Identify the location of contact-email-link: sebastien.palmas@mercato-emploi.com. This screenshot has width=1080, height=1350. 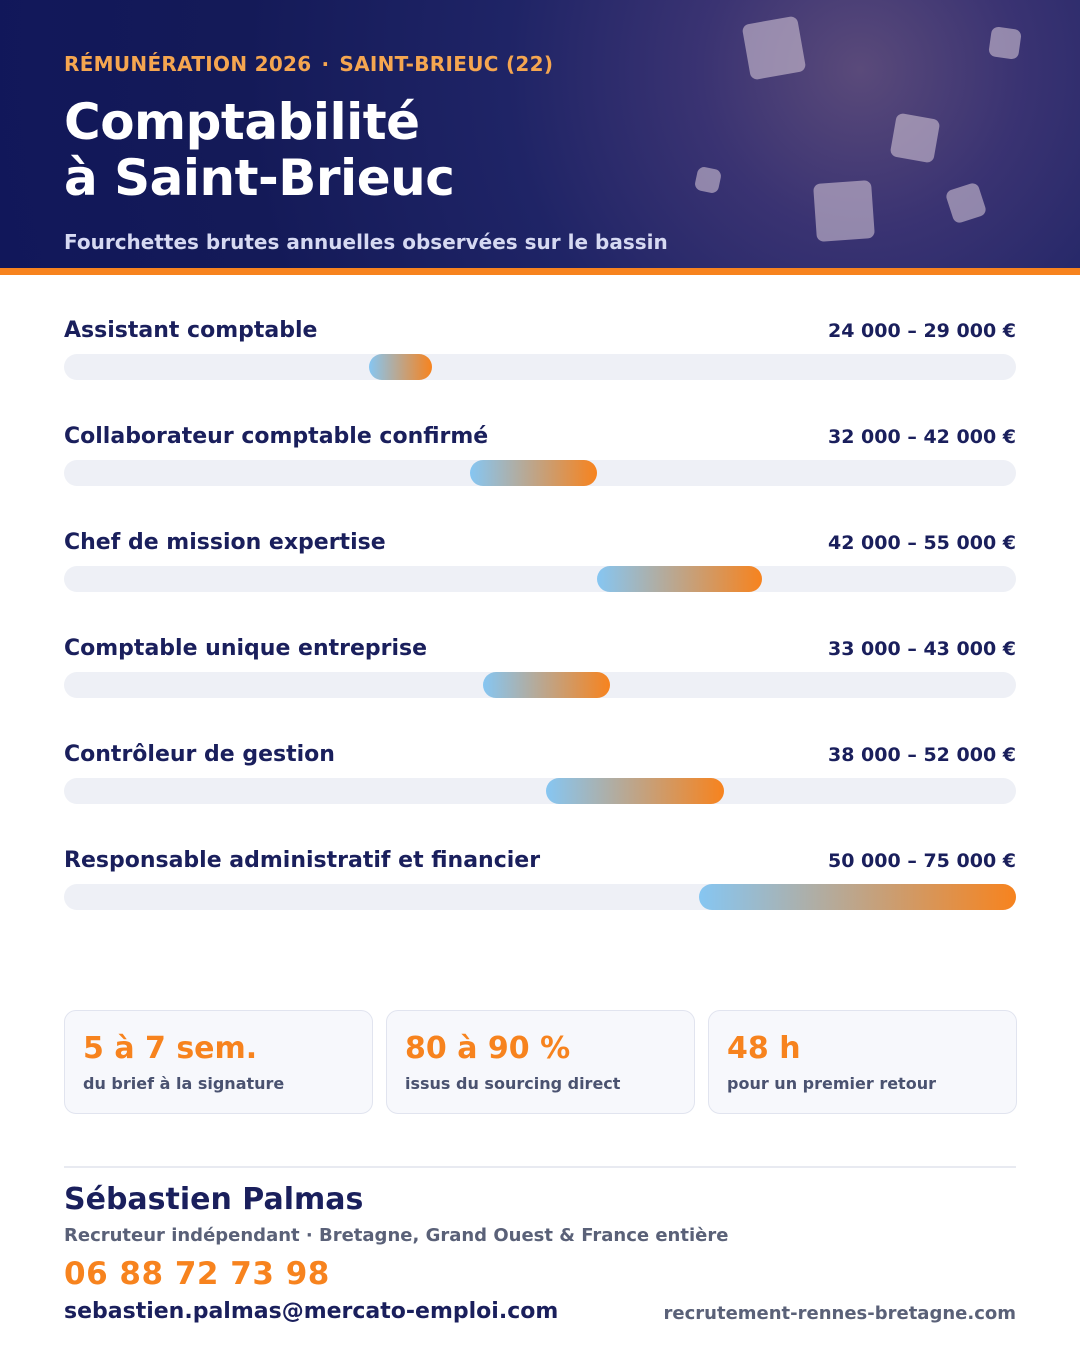
(311, 1311).